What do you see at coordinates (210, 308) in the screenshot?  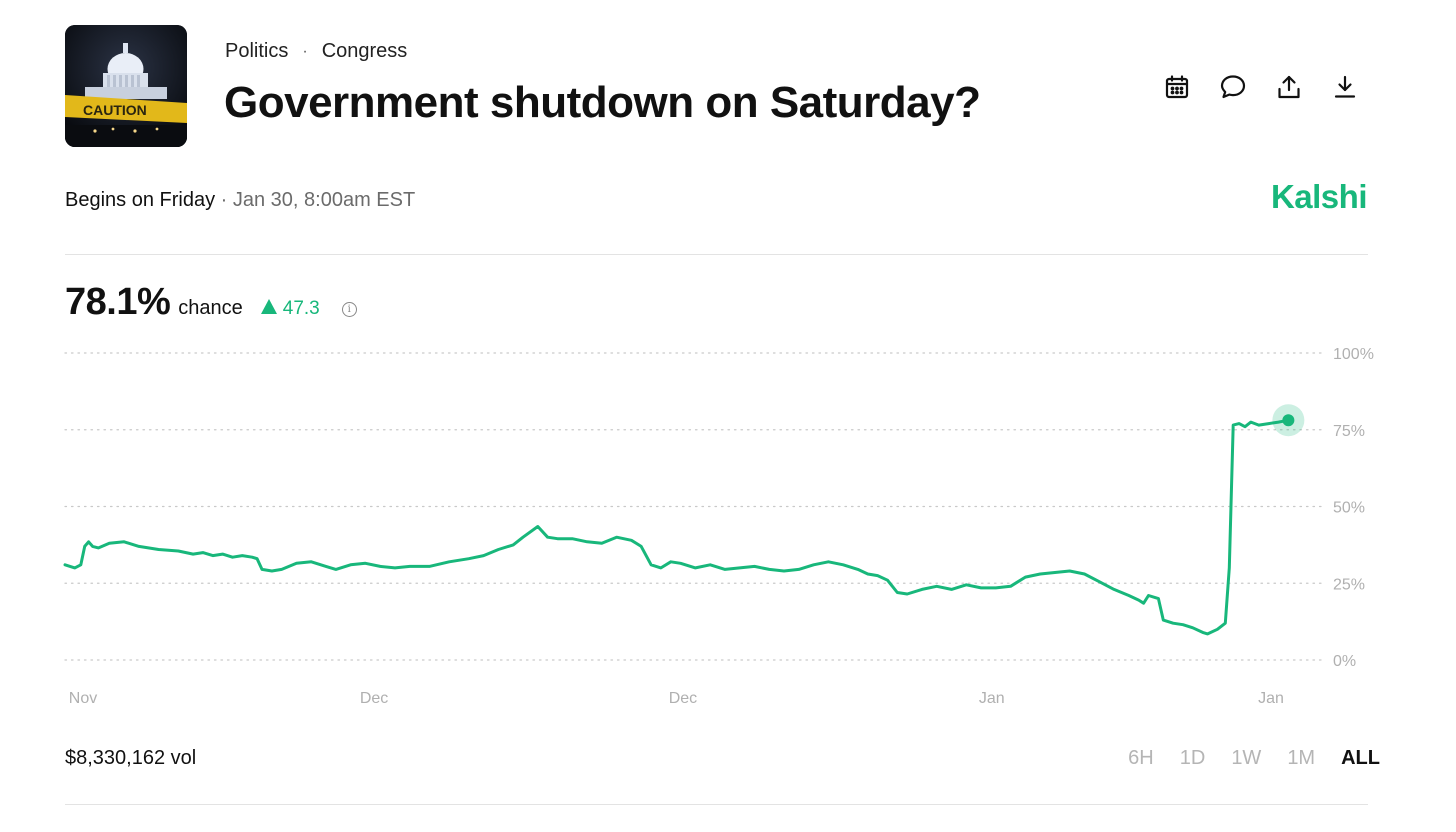 I see `chance-label: chance` at bounding box center [210, 308].